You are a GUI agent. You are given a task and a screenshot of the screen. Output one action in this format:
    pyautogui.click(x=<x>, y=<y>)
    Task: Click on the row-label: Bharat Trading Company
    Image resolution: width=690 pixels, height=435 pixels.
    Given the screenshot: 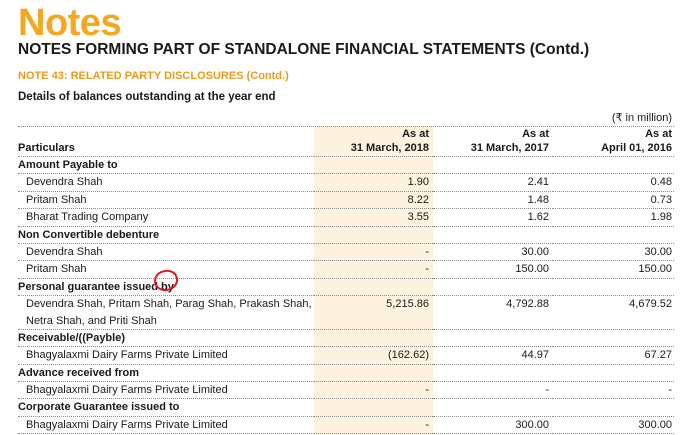 What is the action you would take?
    pyautogui.click(x=166, y=217)
    